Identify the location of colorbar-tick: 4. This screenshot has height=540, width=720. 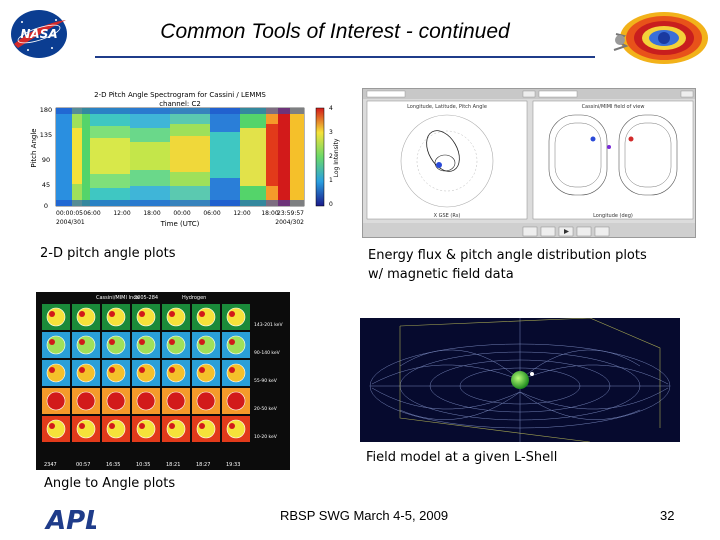
(331, 108).